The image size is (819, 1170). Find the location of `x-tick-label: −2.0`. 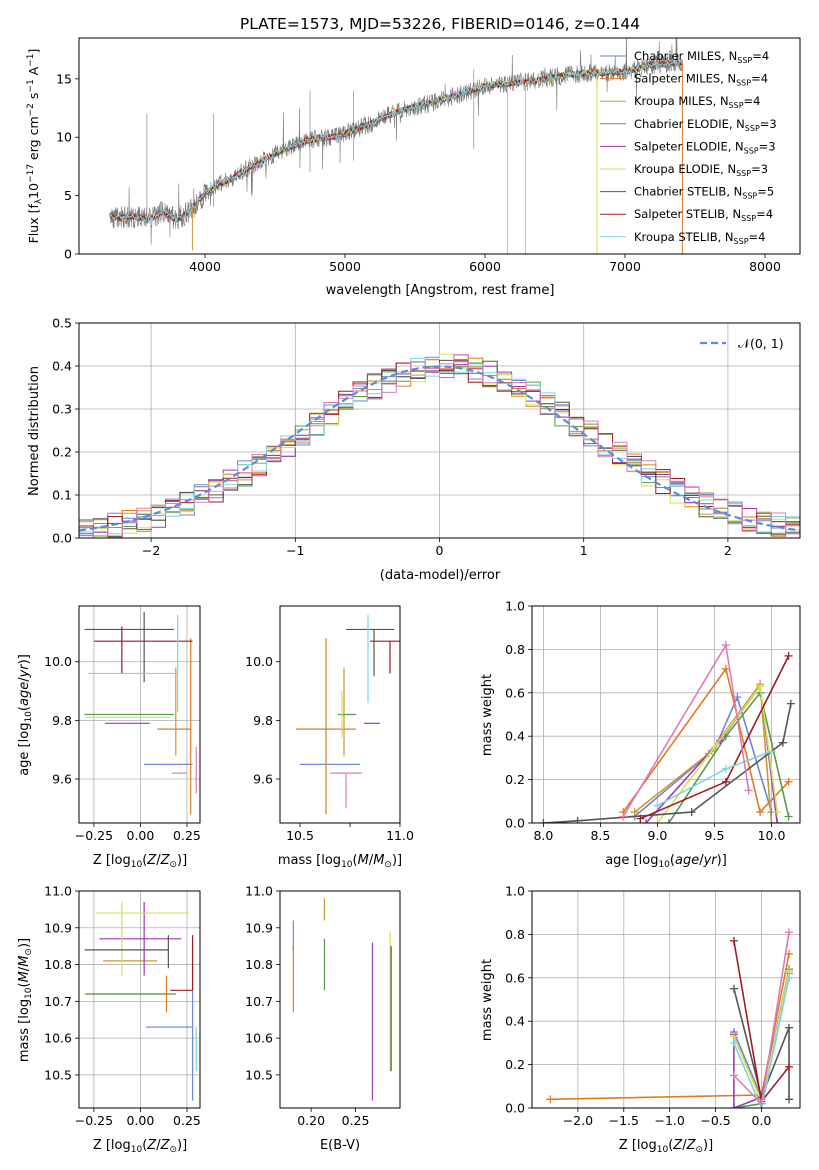

x-tick-label: −2.0 is located at coordinates (578, 1120).